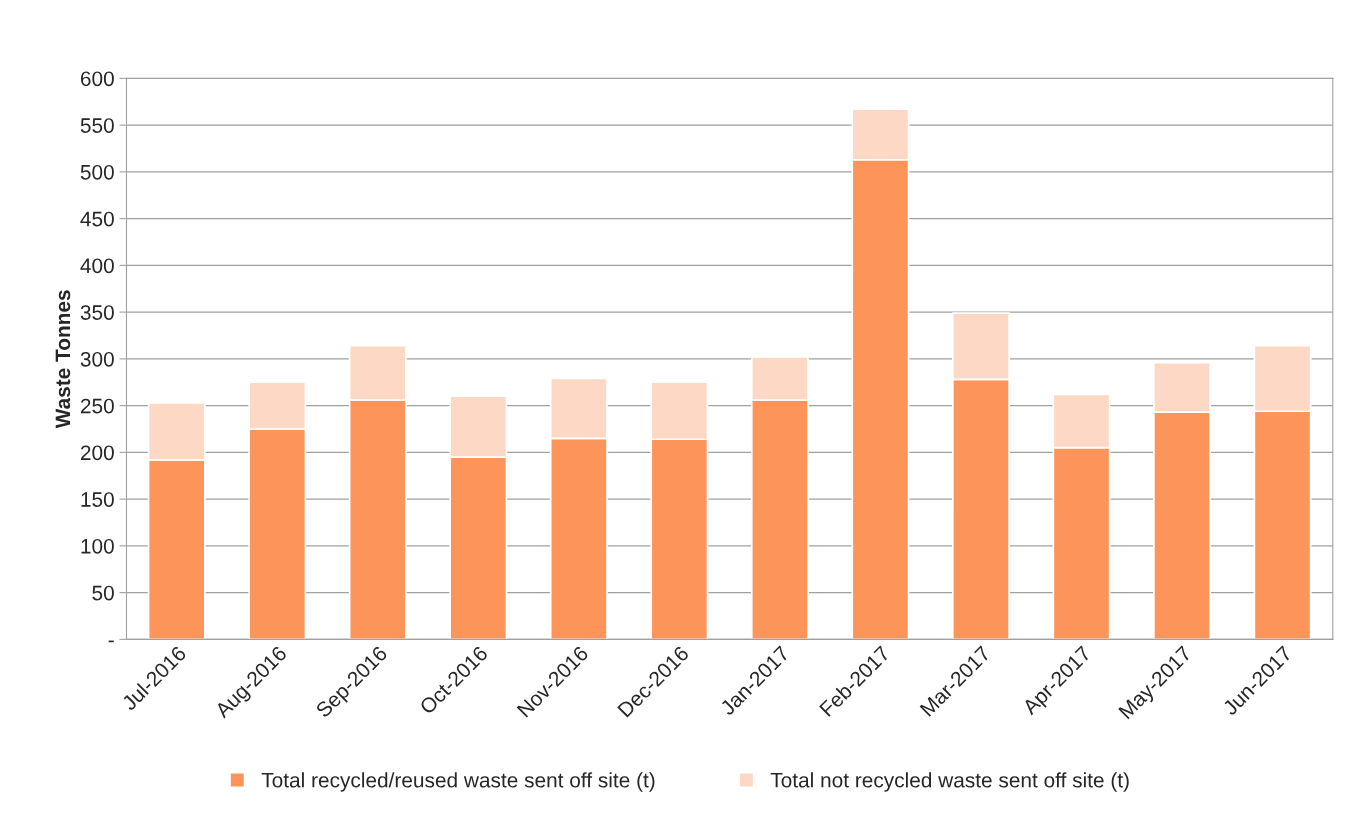 The height and width of the screenshot is (825, 1360). I want to click on y-tick-label: 600, so click(97, 79).